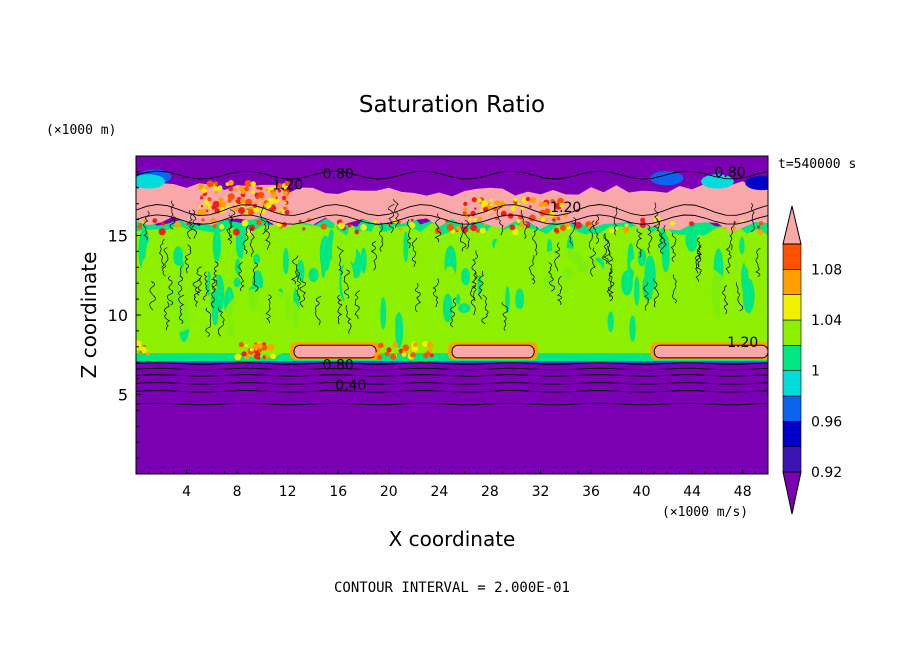 This screenshot has width=904, height=654. Describe the element at coordinates (118, 315) in the screenshot. I see `y-tick-label: 10` at that location.